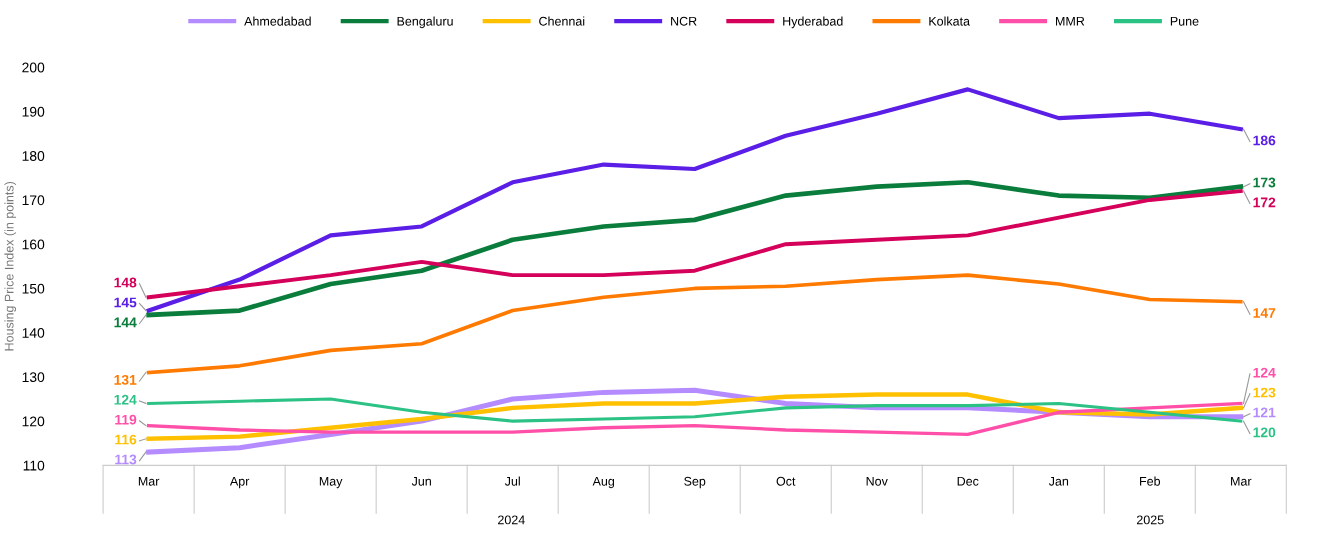 The height and width of the screenshot is (538, 1322). I want to click on data-label: 148, so click(125, 282).